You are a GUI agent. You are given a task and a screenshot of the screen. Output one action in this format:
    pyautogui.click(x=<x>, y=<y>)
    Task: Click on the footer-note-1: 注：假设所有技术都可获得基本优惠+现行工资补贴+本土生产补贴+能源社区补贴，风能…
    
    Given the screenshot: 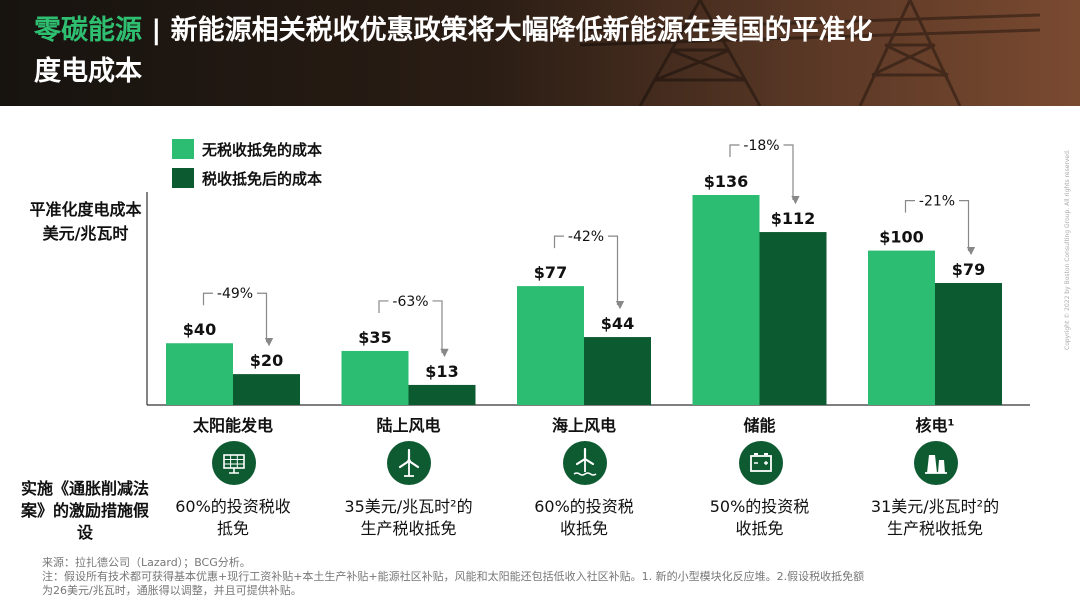 What is the action you would take?
    pyautogui.click(x=453, y=576)
    